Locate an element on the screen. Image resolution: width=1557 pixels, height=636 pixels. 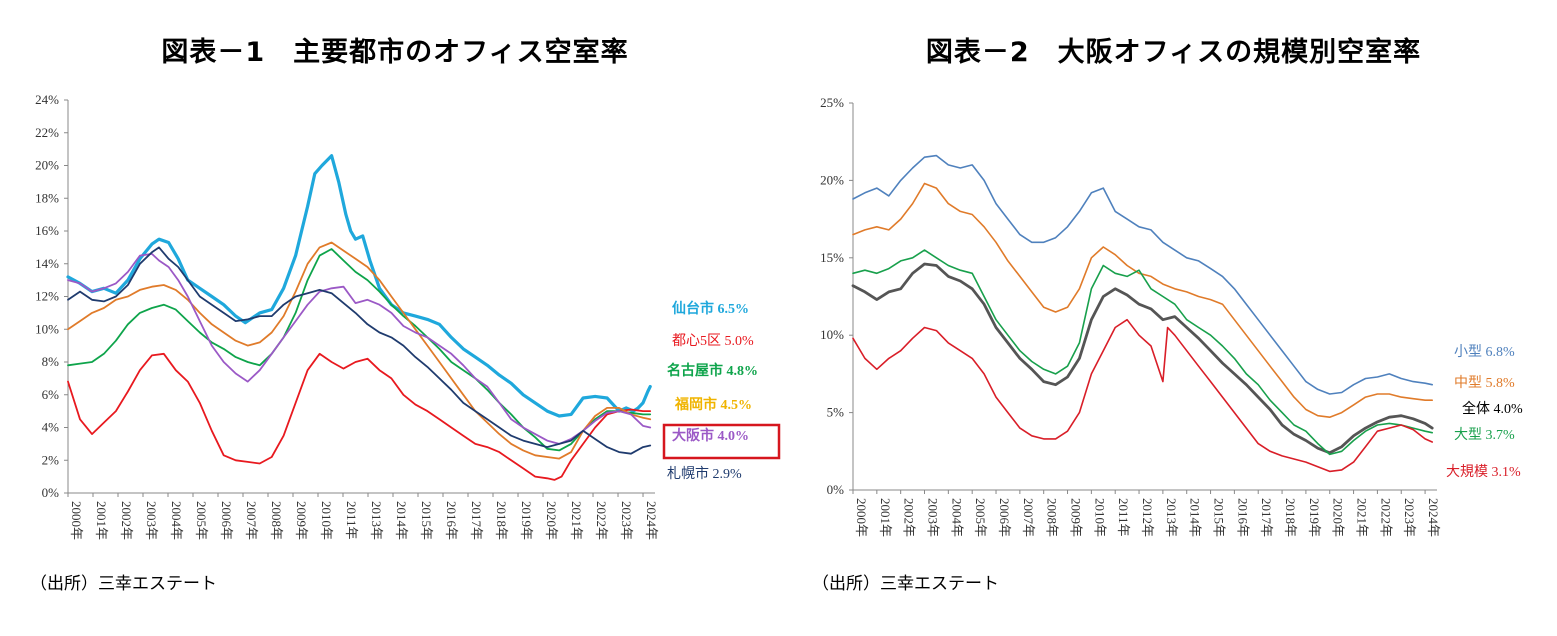
series-label-4: 大阪市 4.0% is located at coordinates (710, 435).